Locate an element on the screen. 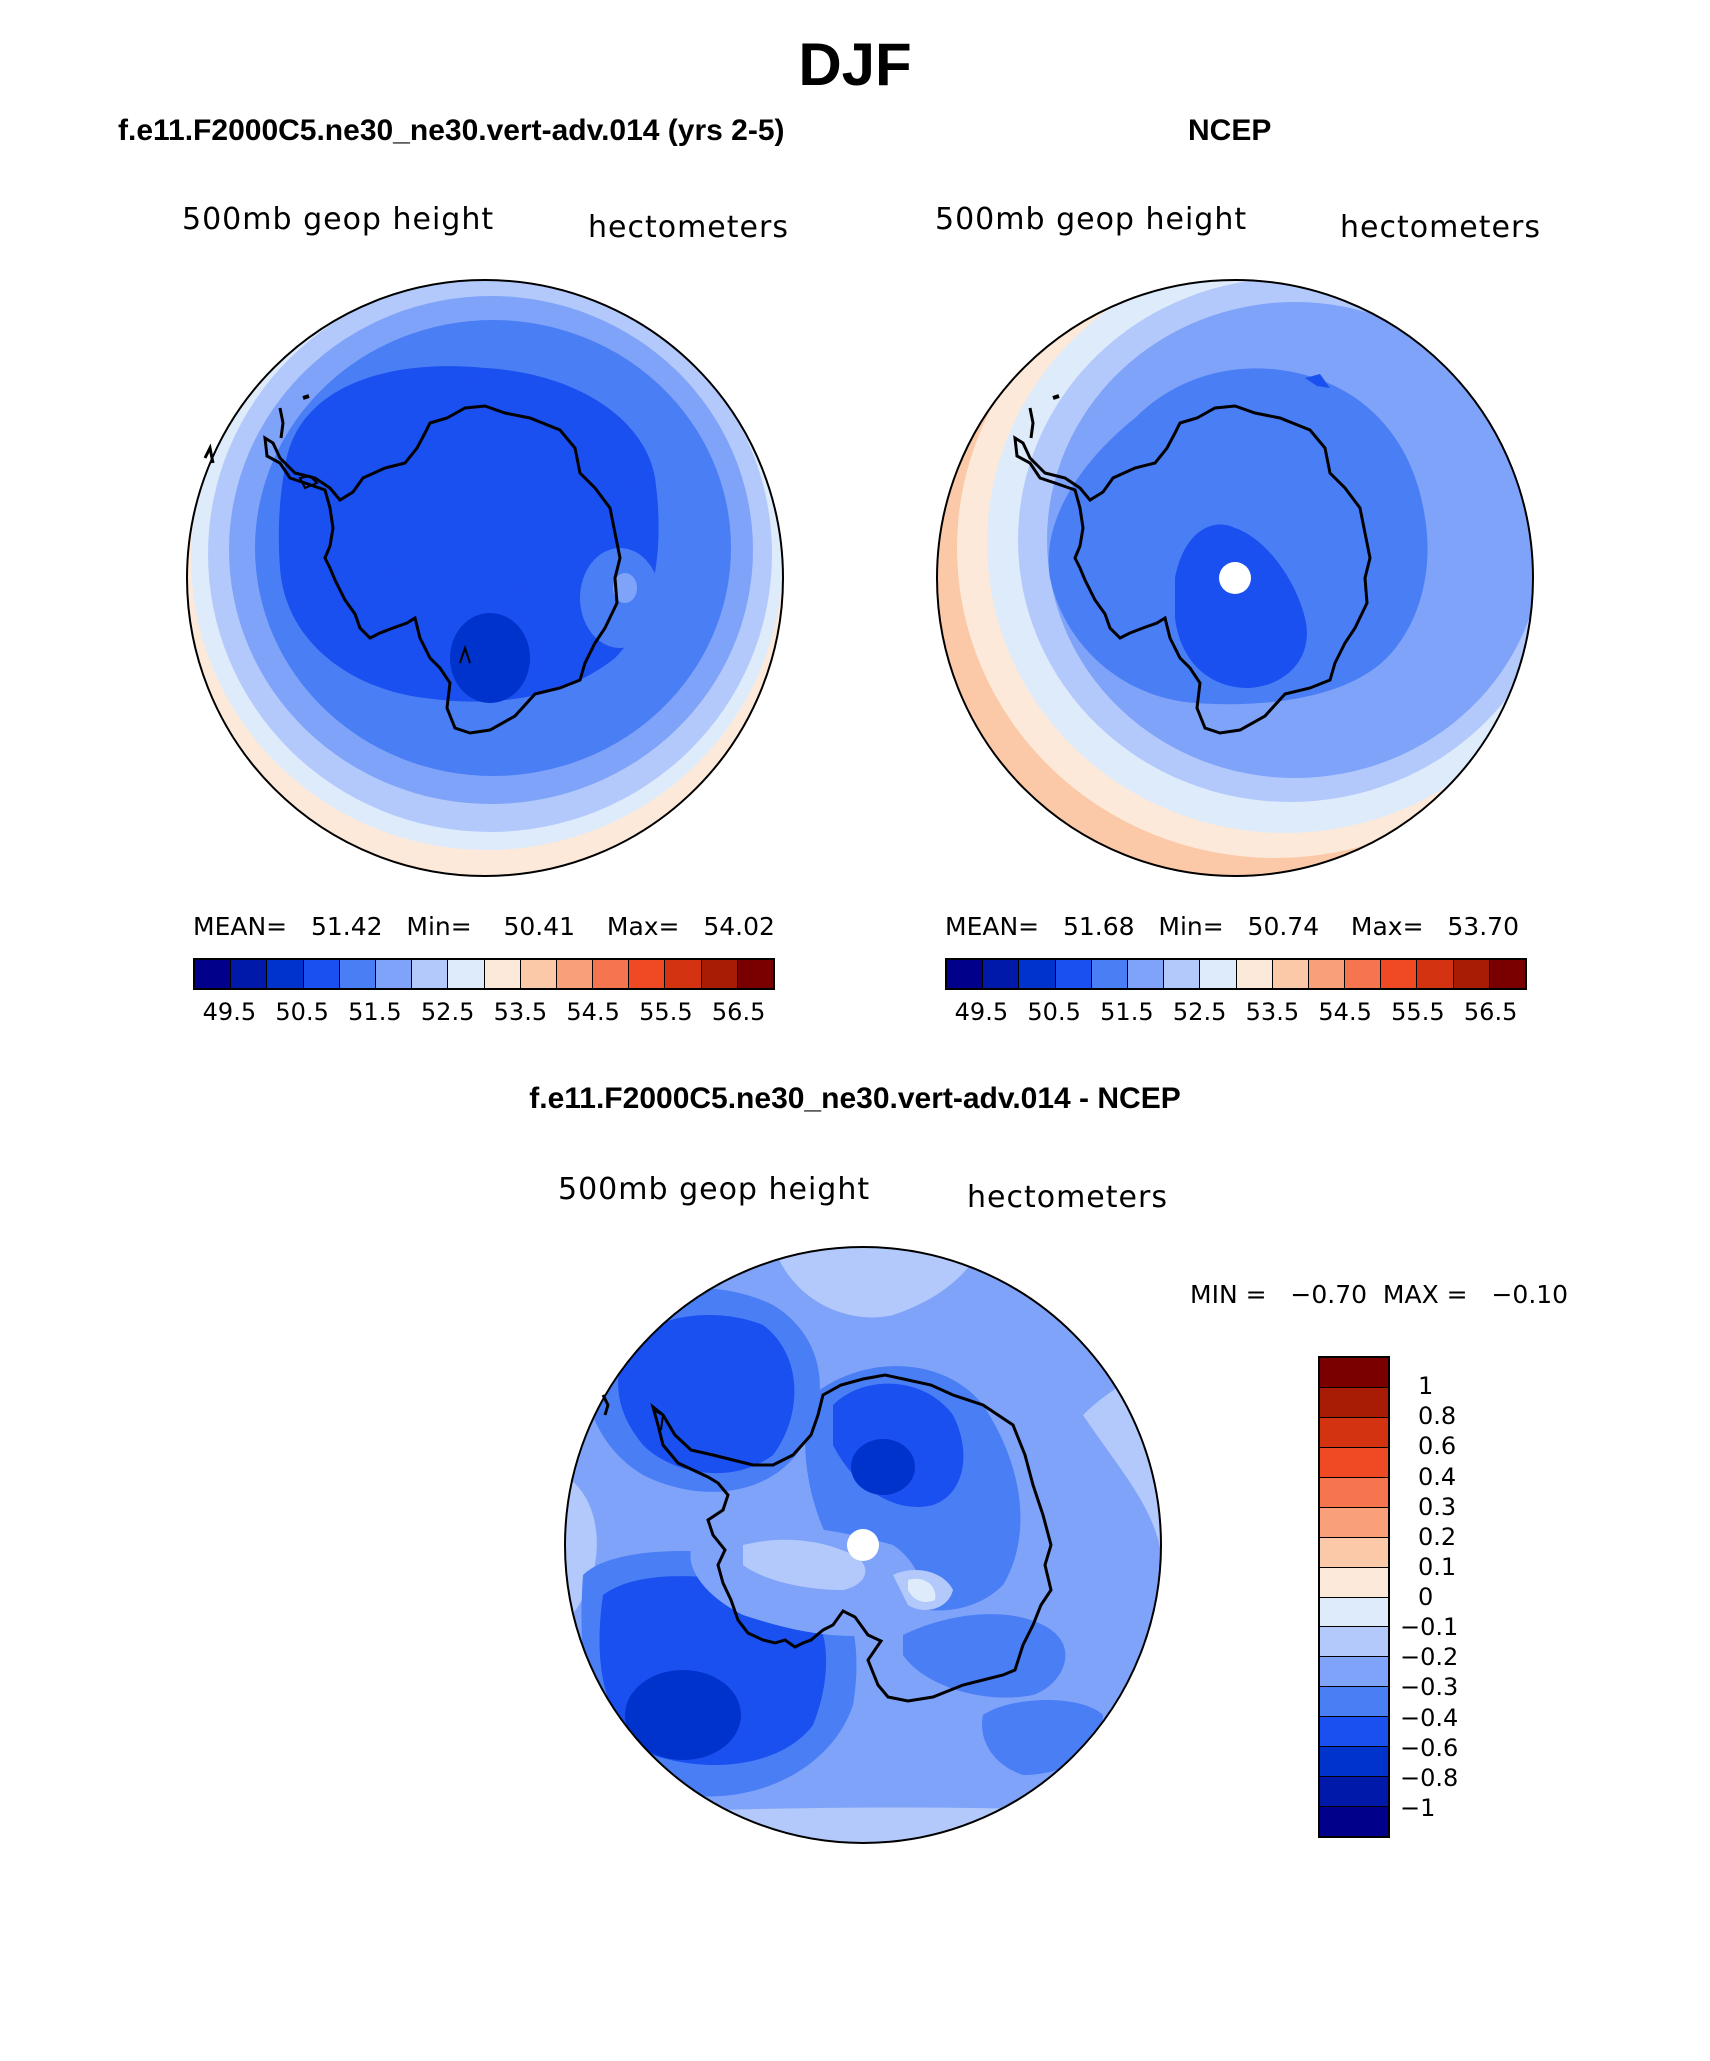  colorbar-tick-label: 56.5 is located at coordinates (1490, 1012).